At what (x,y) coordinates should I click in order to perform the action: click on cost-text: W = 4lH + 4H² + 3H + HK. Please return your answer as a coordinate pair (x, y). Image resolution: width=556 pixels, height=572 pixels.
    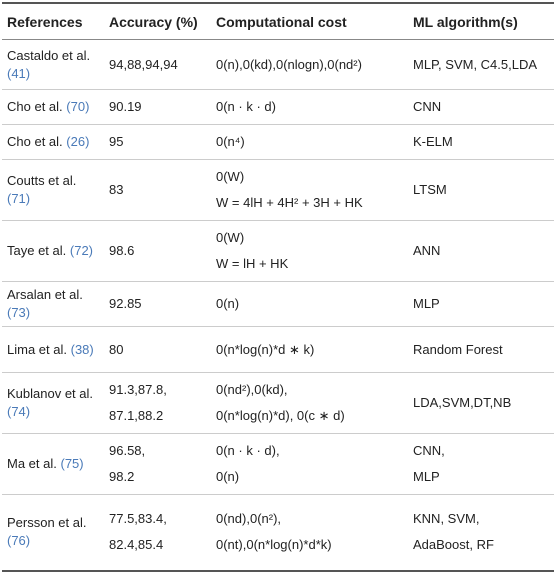
    Looking at the image, I should click on (289, 202).